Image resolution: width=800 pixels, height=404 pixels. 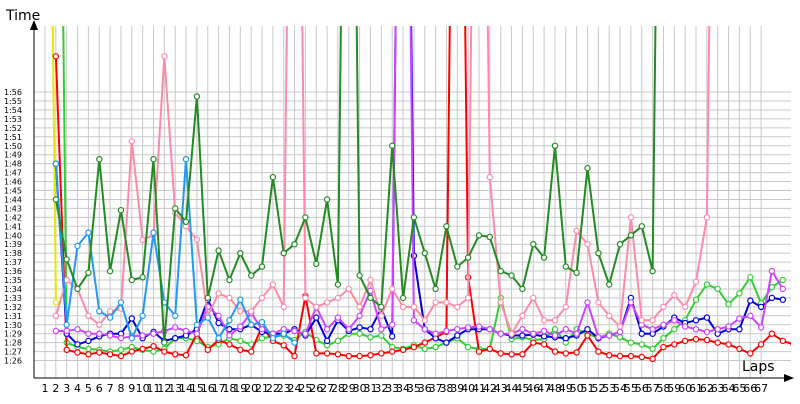 I want to click on x-tick-label: 35, so click(x=414, y=388).